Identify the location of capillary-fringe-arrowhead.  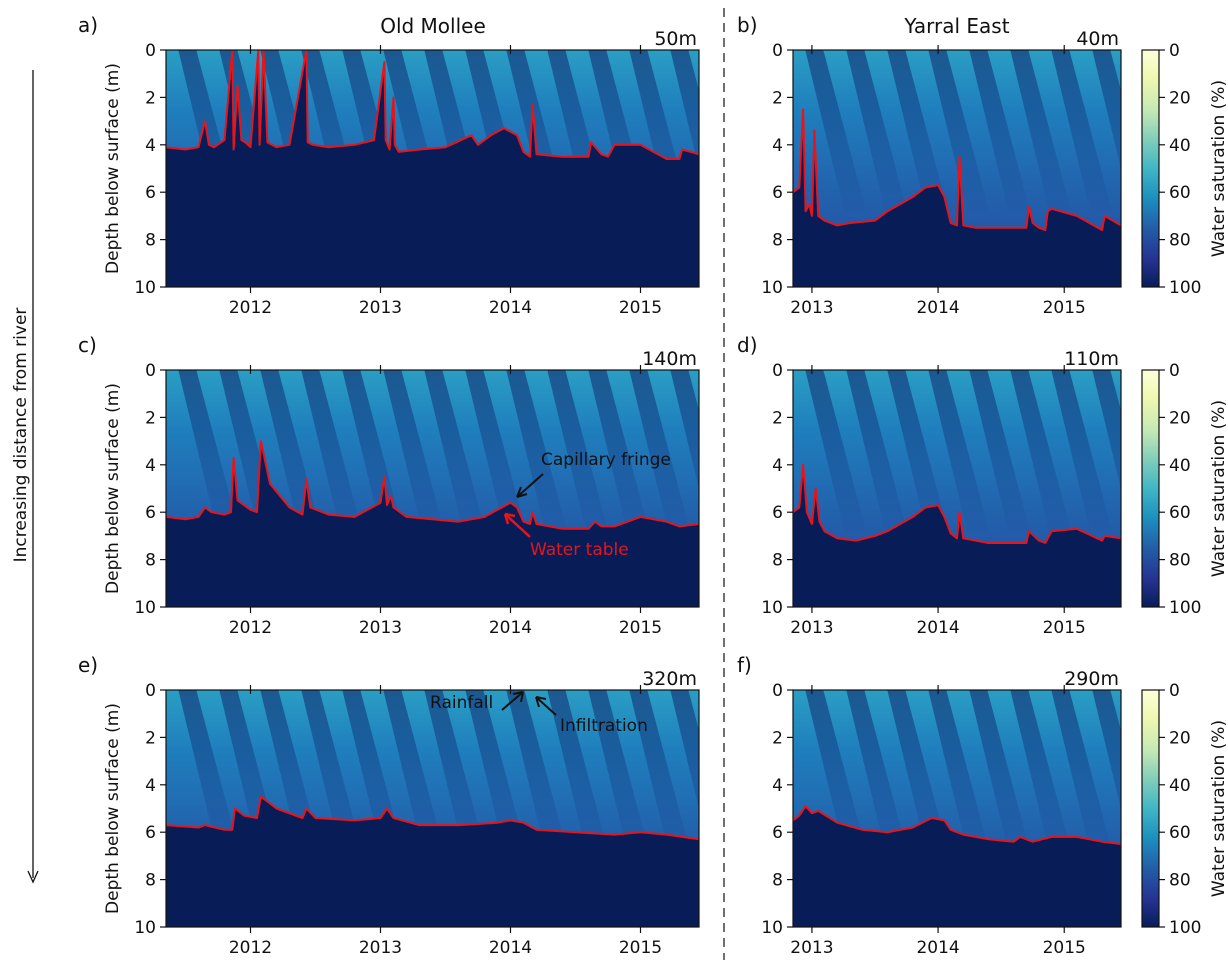
(522, 492).